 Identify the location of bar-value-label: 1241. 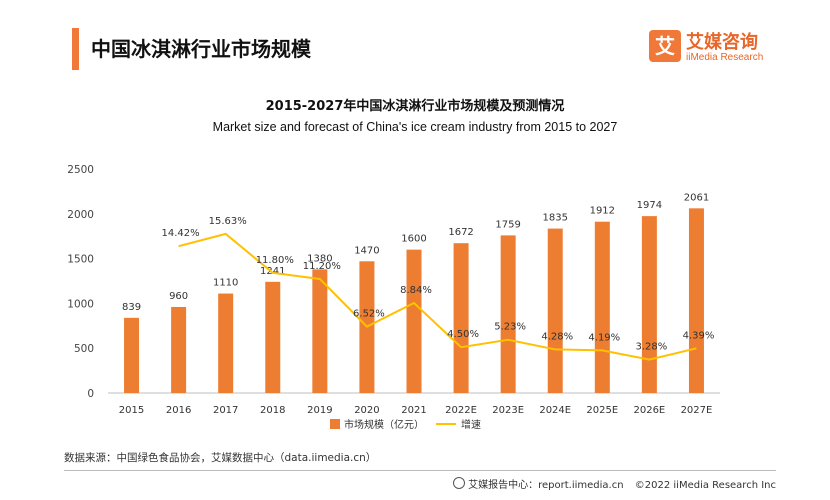
(272, 271).